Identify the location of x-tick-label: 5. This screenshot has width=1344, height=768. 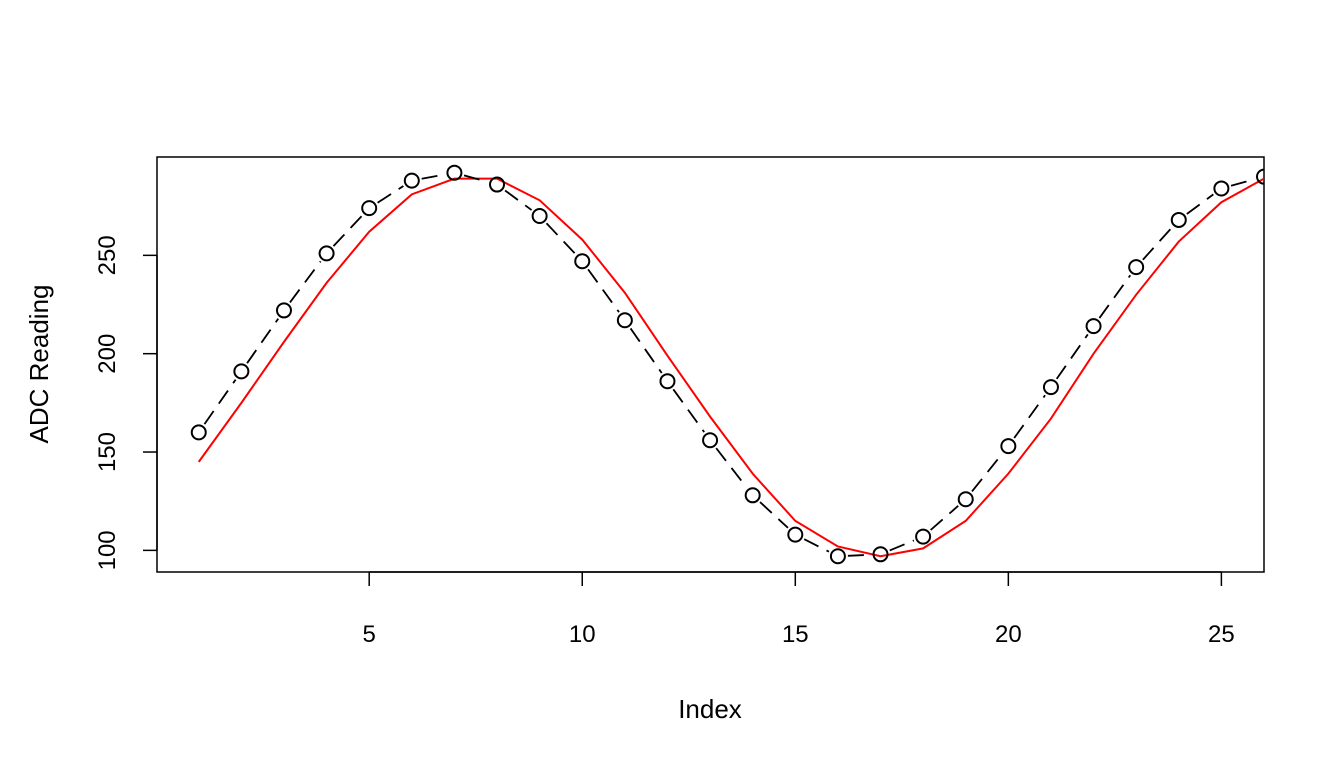
(369, 634).